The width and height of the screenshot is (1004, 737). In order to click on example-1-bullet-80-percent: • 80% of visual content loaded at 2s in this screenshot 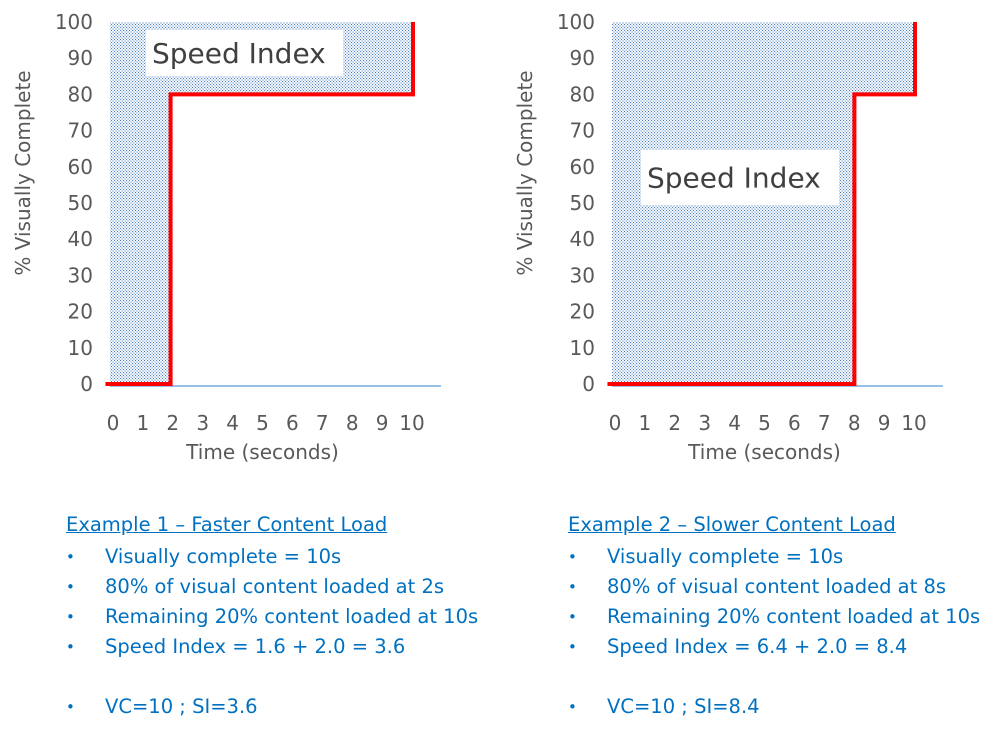, I will do `click(286, 587)`.